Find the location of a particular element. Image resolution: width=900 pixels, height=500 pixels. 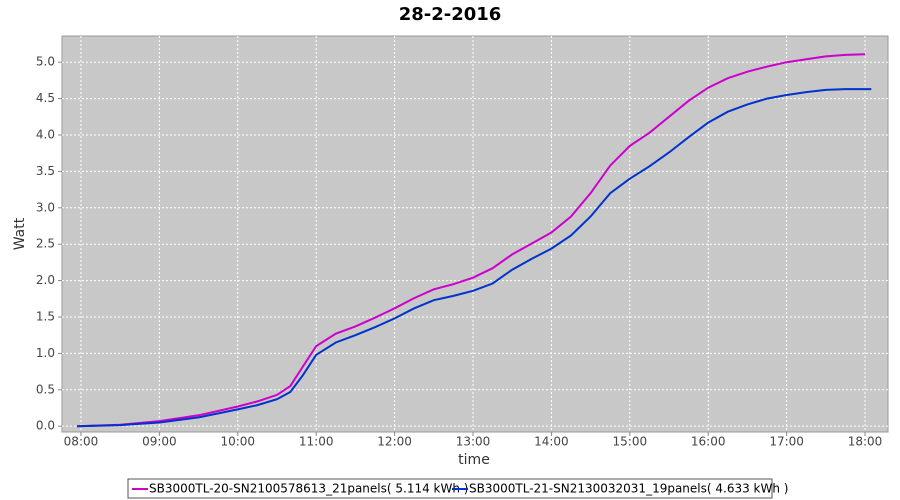

x-tick-label: 13:00 is located at coordinates (473, 442).